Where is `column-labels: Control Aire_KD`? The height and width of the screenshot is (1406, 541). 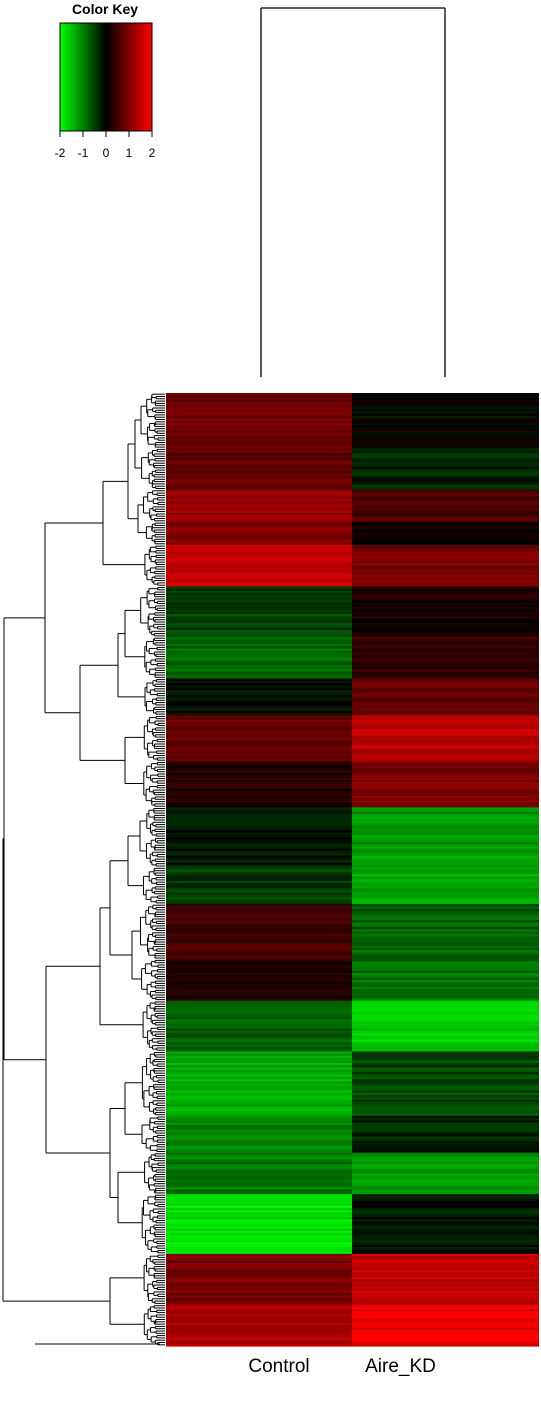
column-labels: Control Aire_KD is located at coordinates (342, 1366).